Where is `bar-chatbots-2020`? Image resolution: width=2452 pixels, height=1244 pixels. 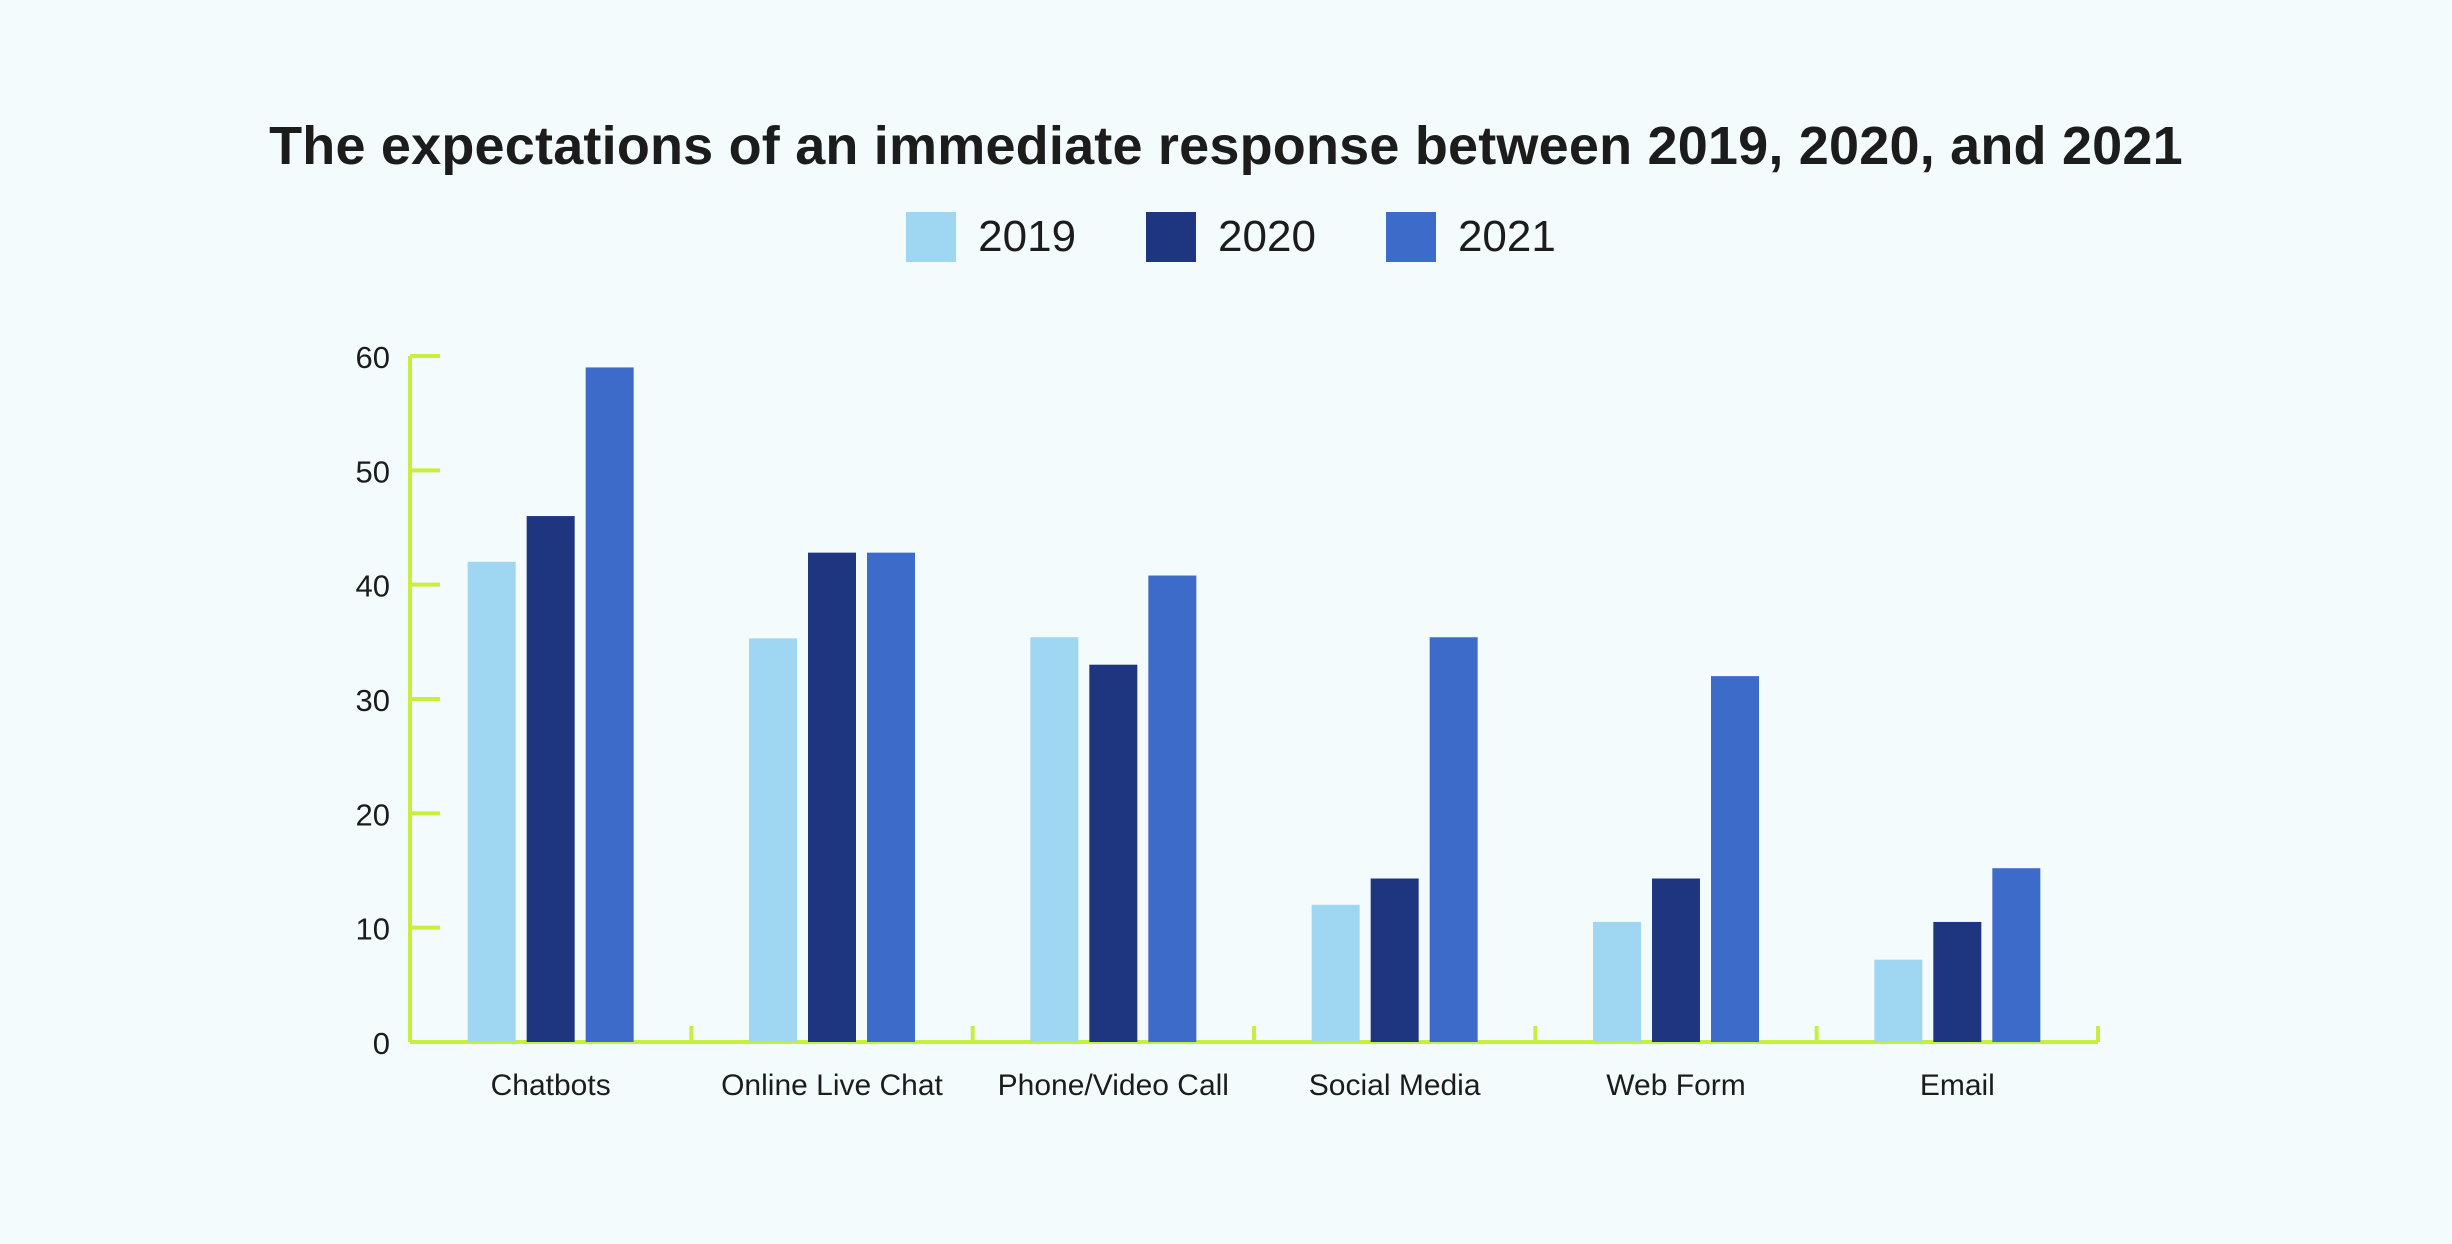
bar-chatbots-2020 is located at coordinates (550, 779).